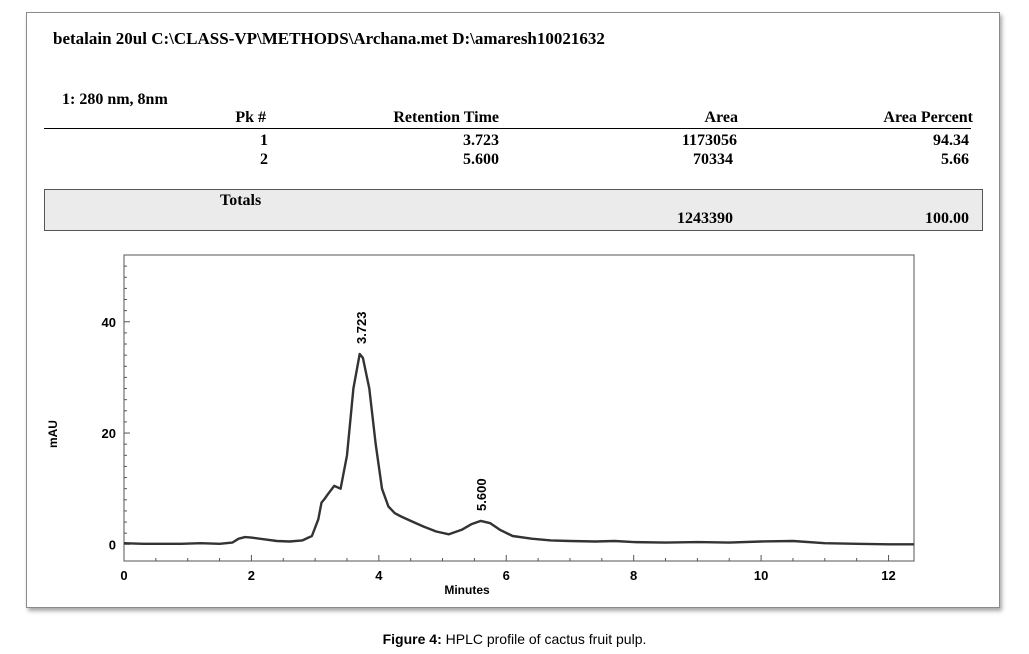  I want to click on peak-label: 5.600, so click(481, 494).